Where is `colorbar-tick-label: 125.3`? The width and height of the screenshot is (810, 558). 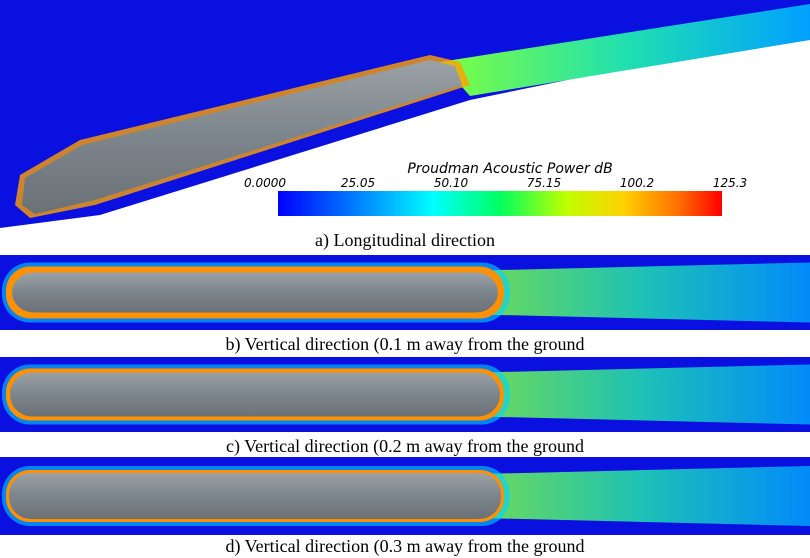 colorbar-tick-label: 125.3 is located at coordinates (730, 183).